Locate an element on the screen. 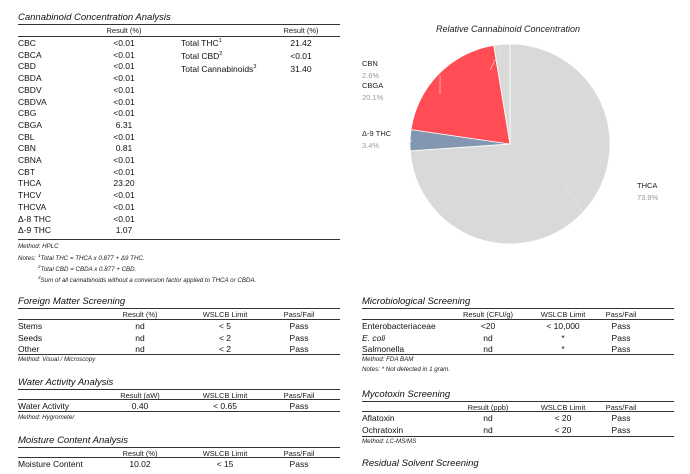 The height and width of the screenshot is (474, 690). note-footnote-ref: 2 is located at coordinates (39, 266).